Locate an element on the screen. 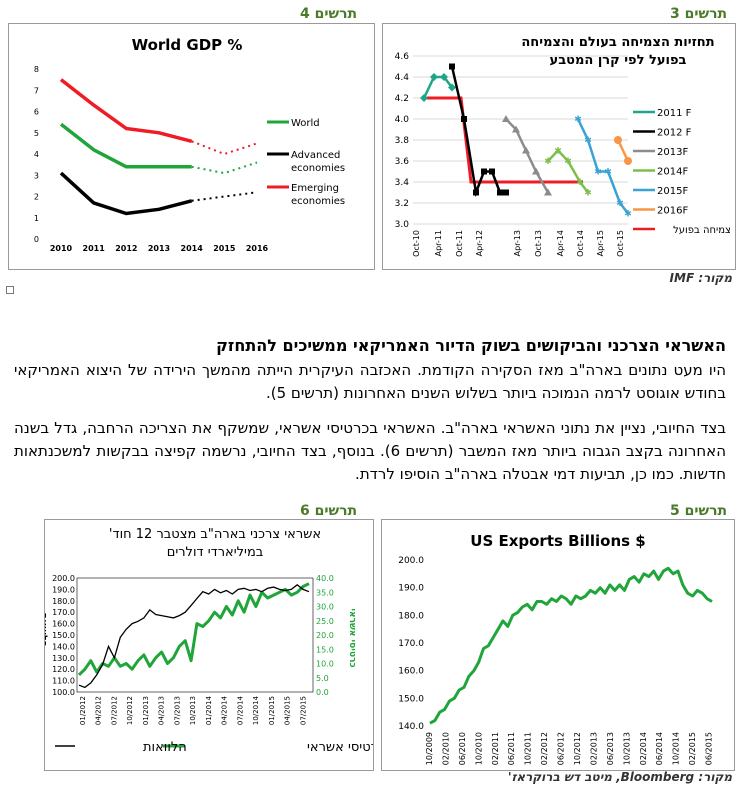 The image size is (740, 788). fig4-xtick: 2010 is located at coordinates (61, 248).